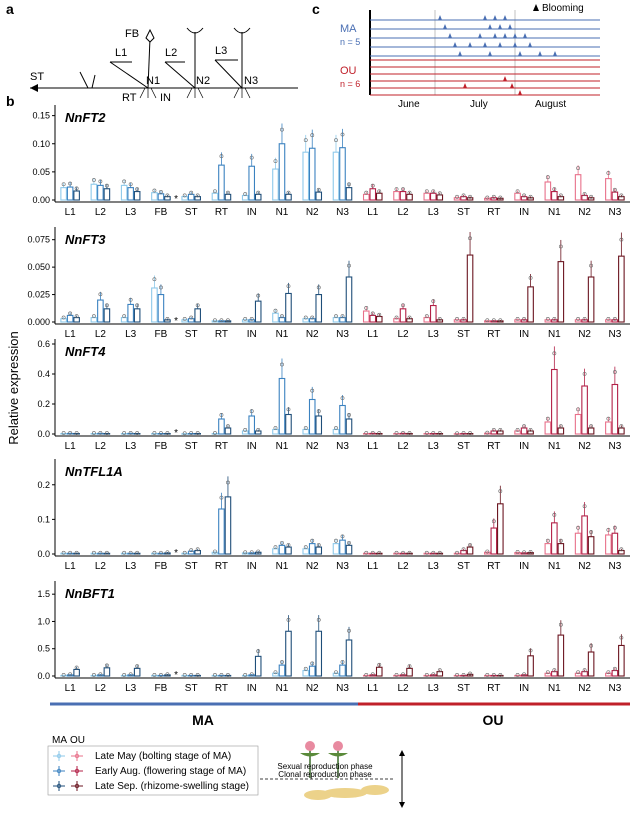 The image size is (633, 817). What do you see at coordinates (524, 212) in the screenshot?
I see `category-label: IN` at bounding box center [524, 212].